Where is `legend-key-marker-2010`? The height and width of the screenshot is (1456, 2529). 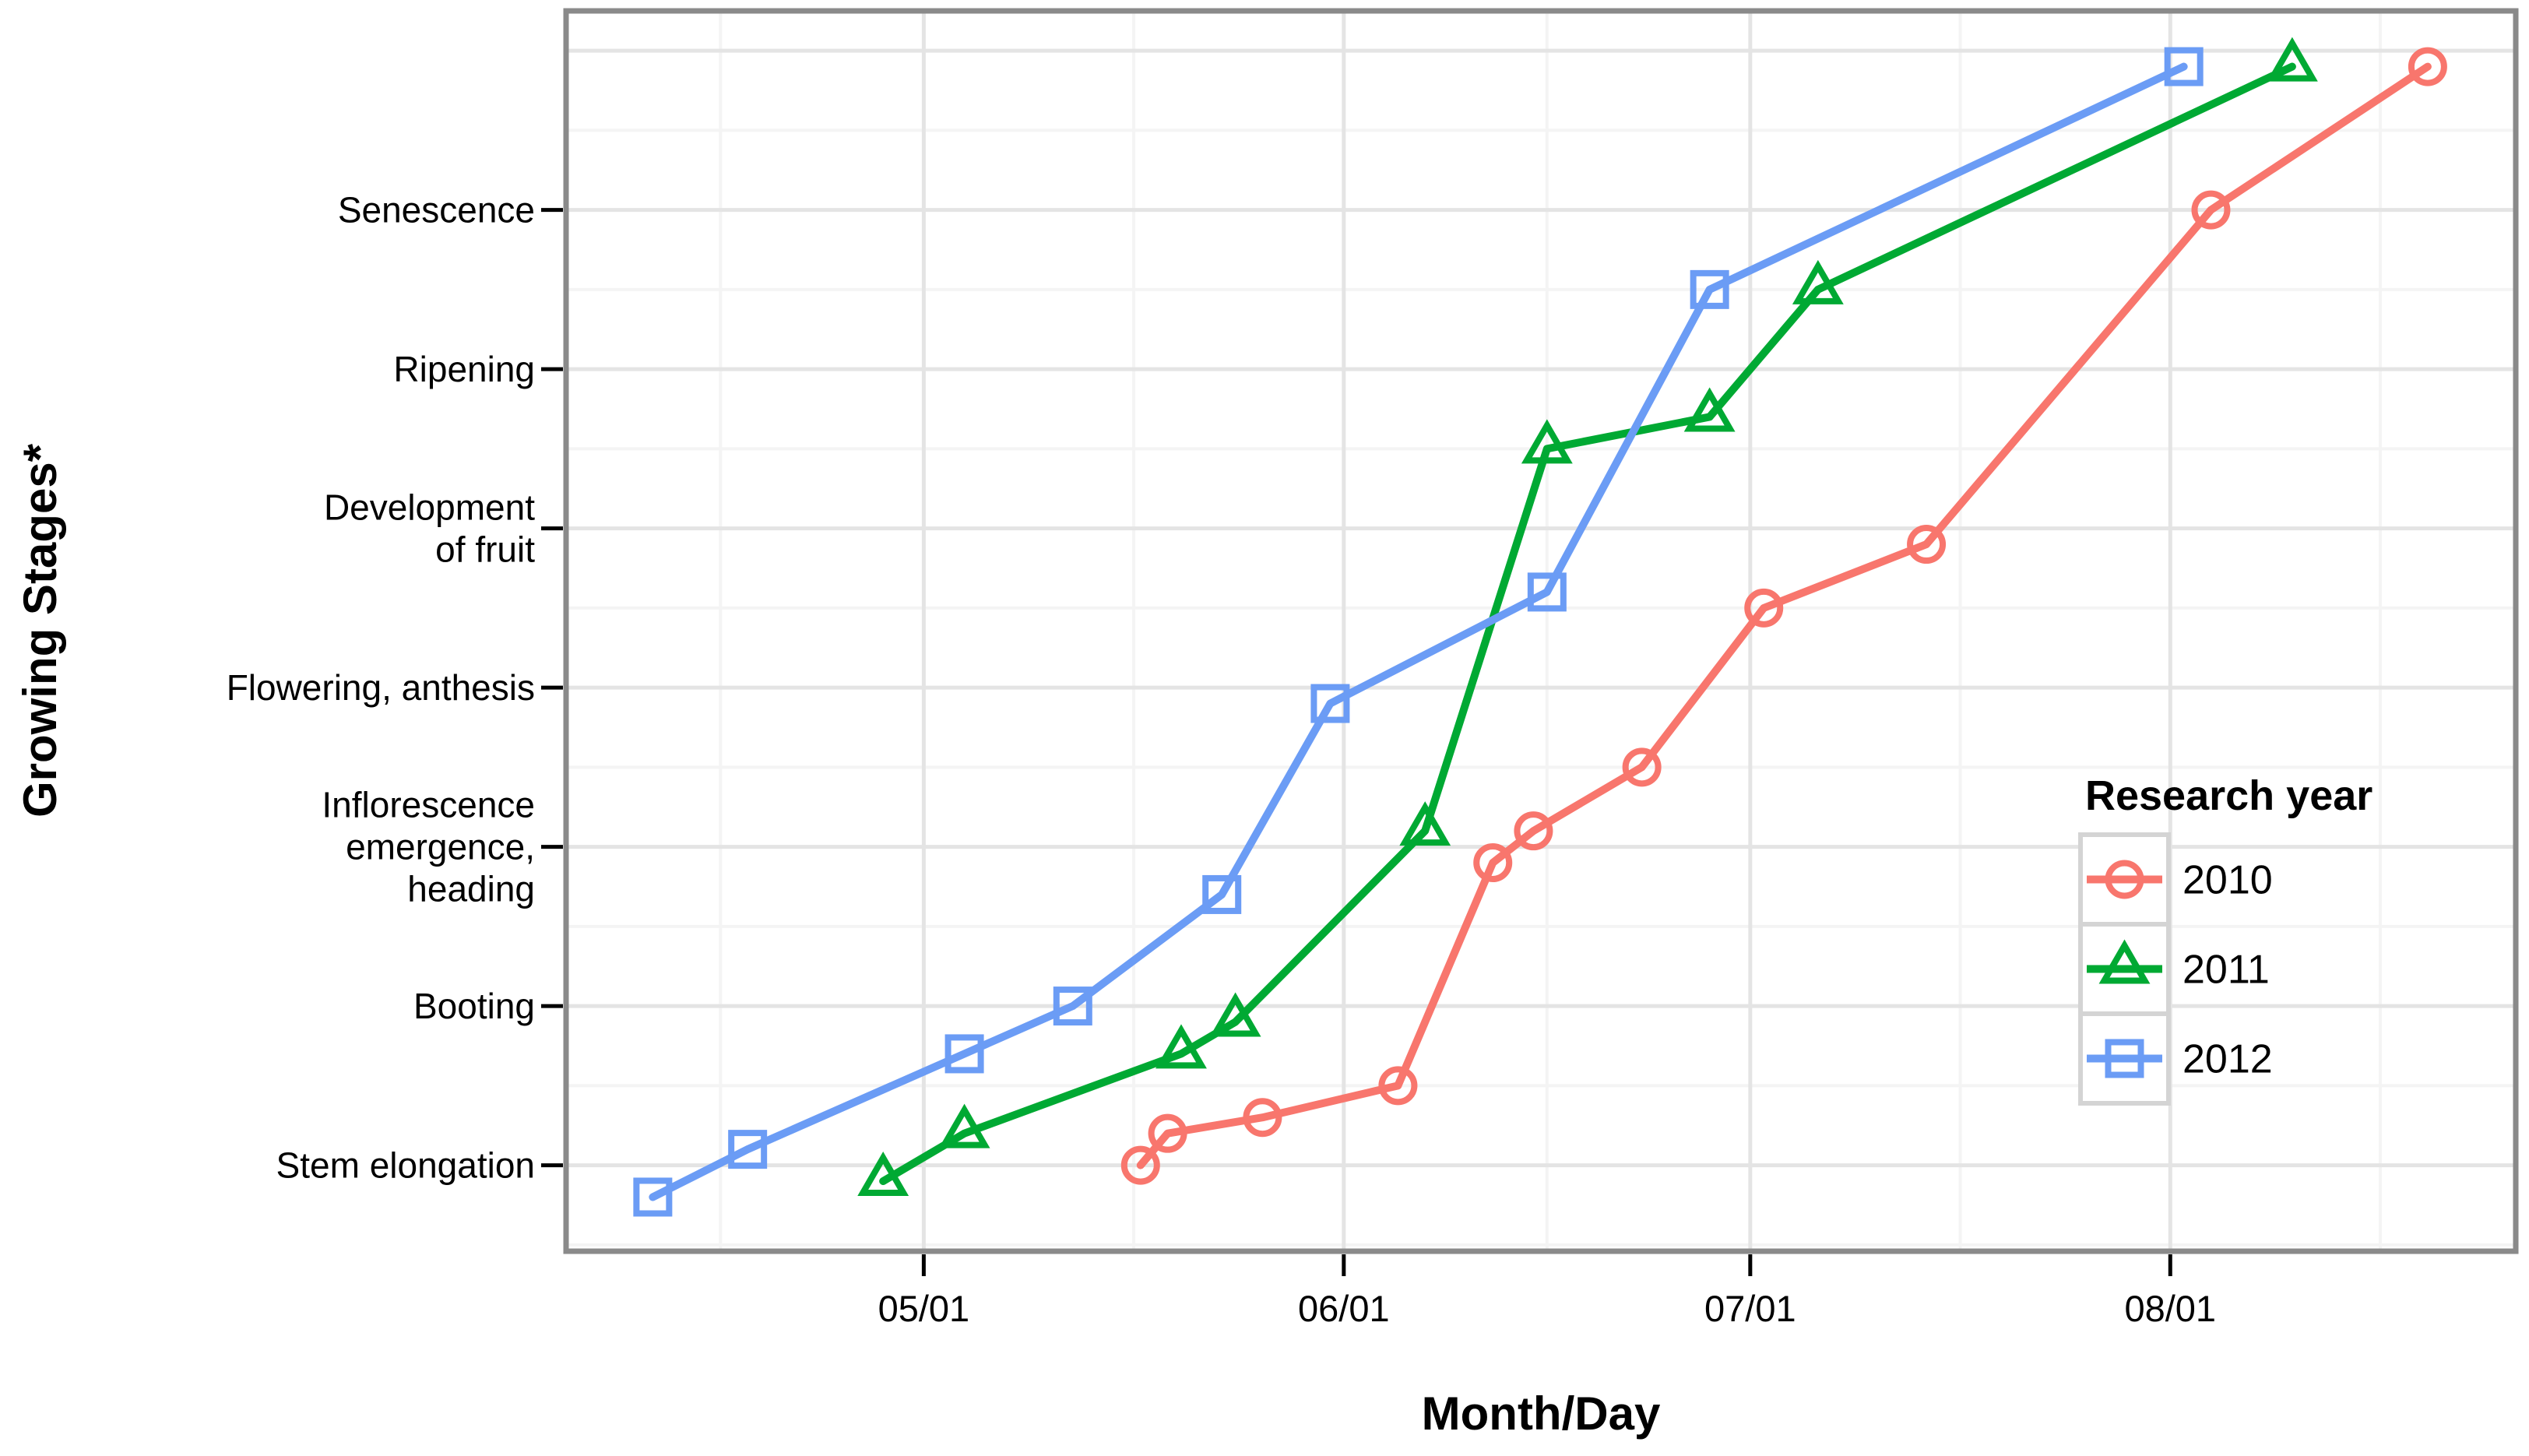 legend-key-marker-2010 is located at coordinates (2124, 879).